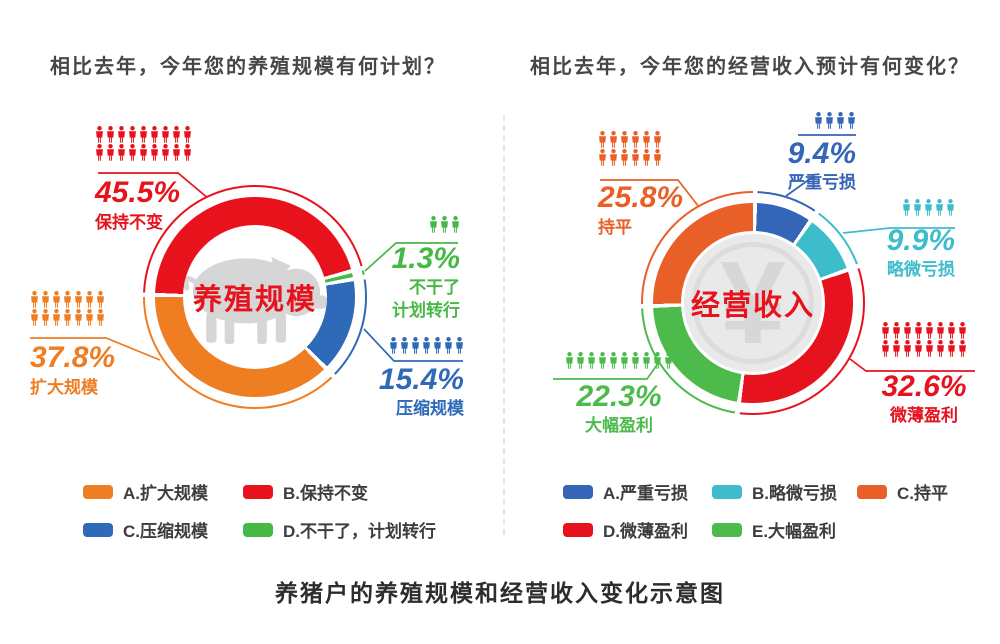 This screenshot has height=644, width=1000. Describe the element at coordinates (430, 408) in the screenshot. I see `category-name: 压缩规模` at that location.